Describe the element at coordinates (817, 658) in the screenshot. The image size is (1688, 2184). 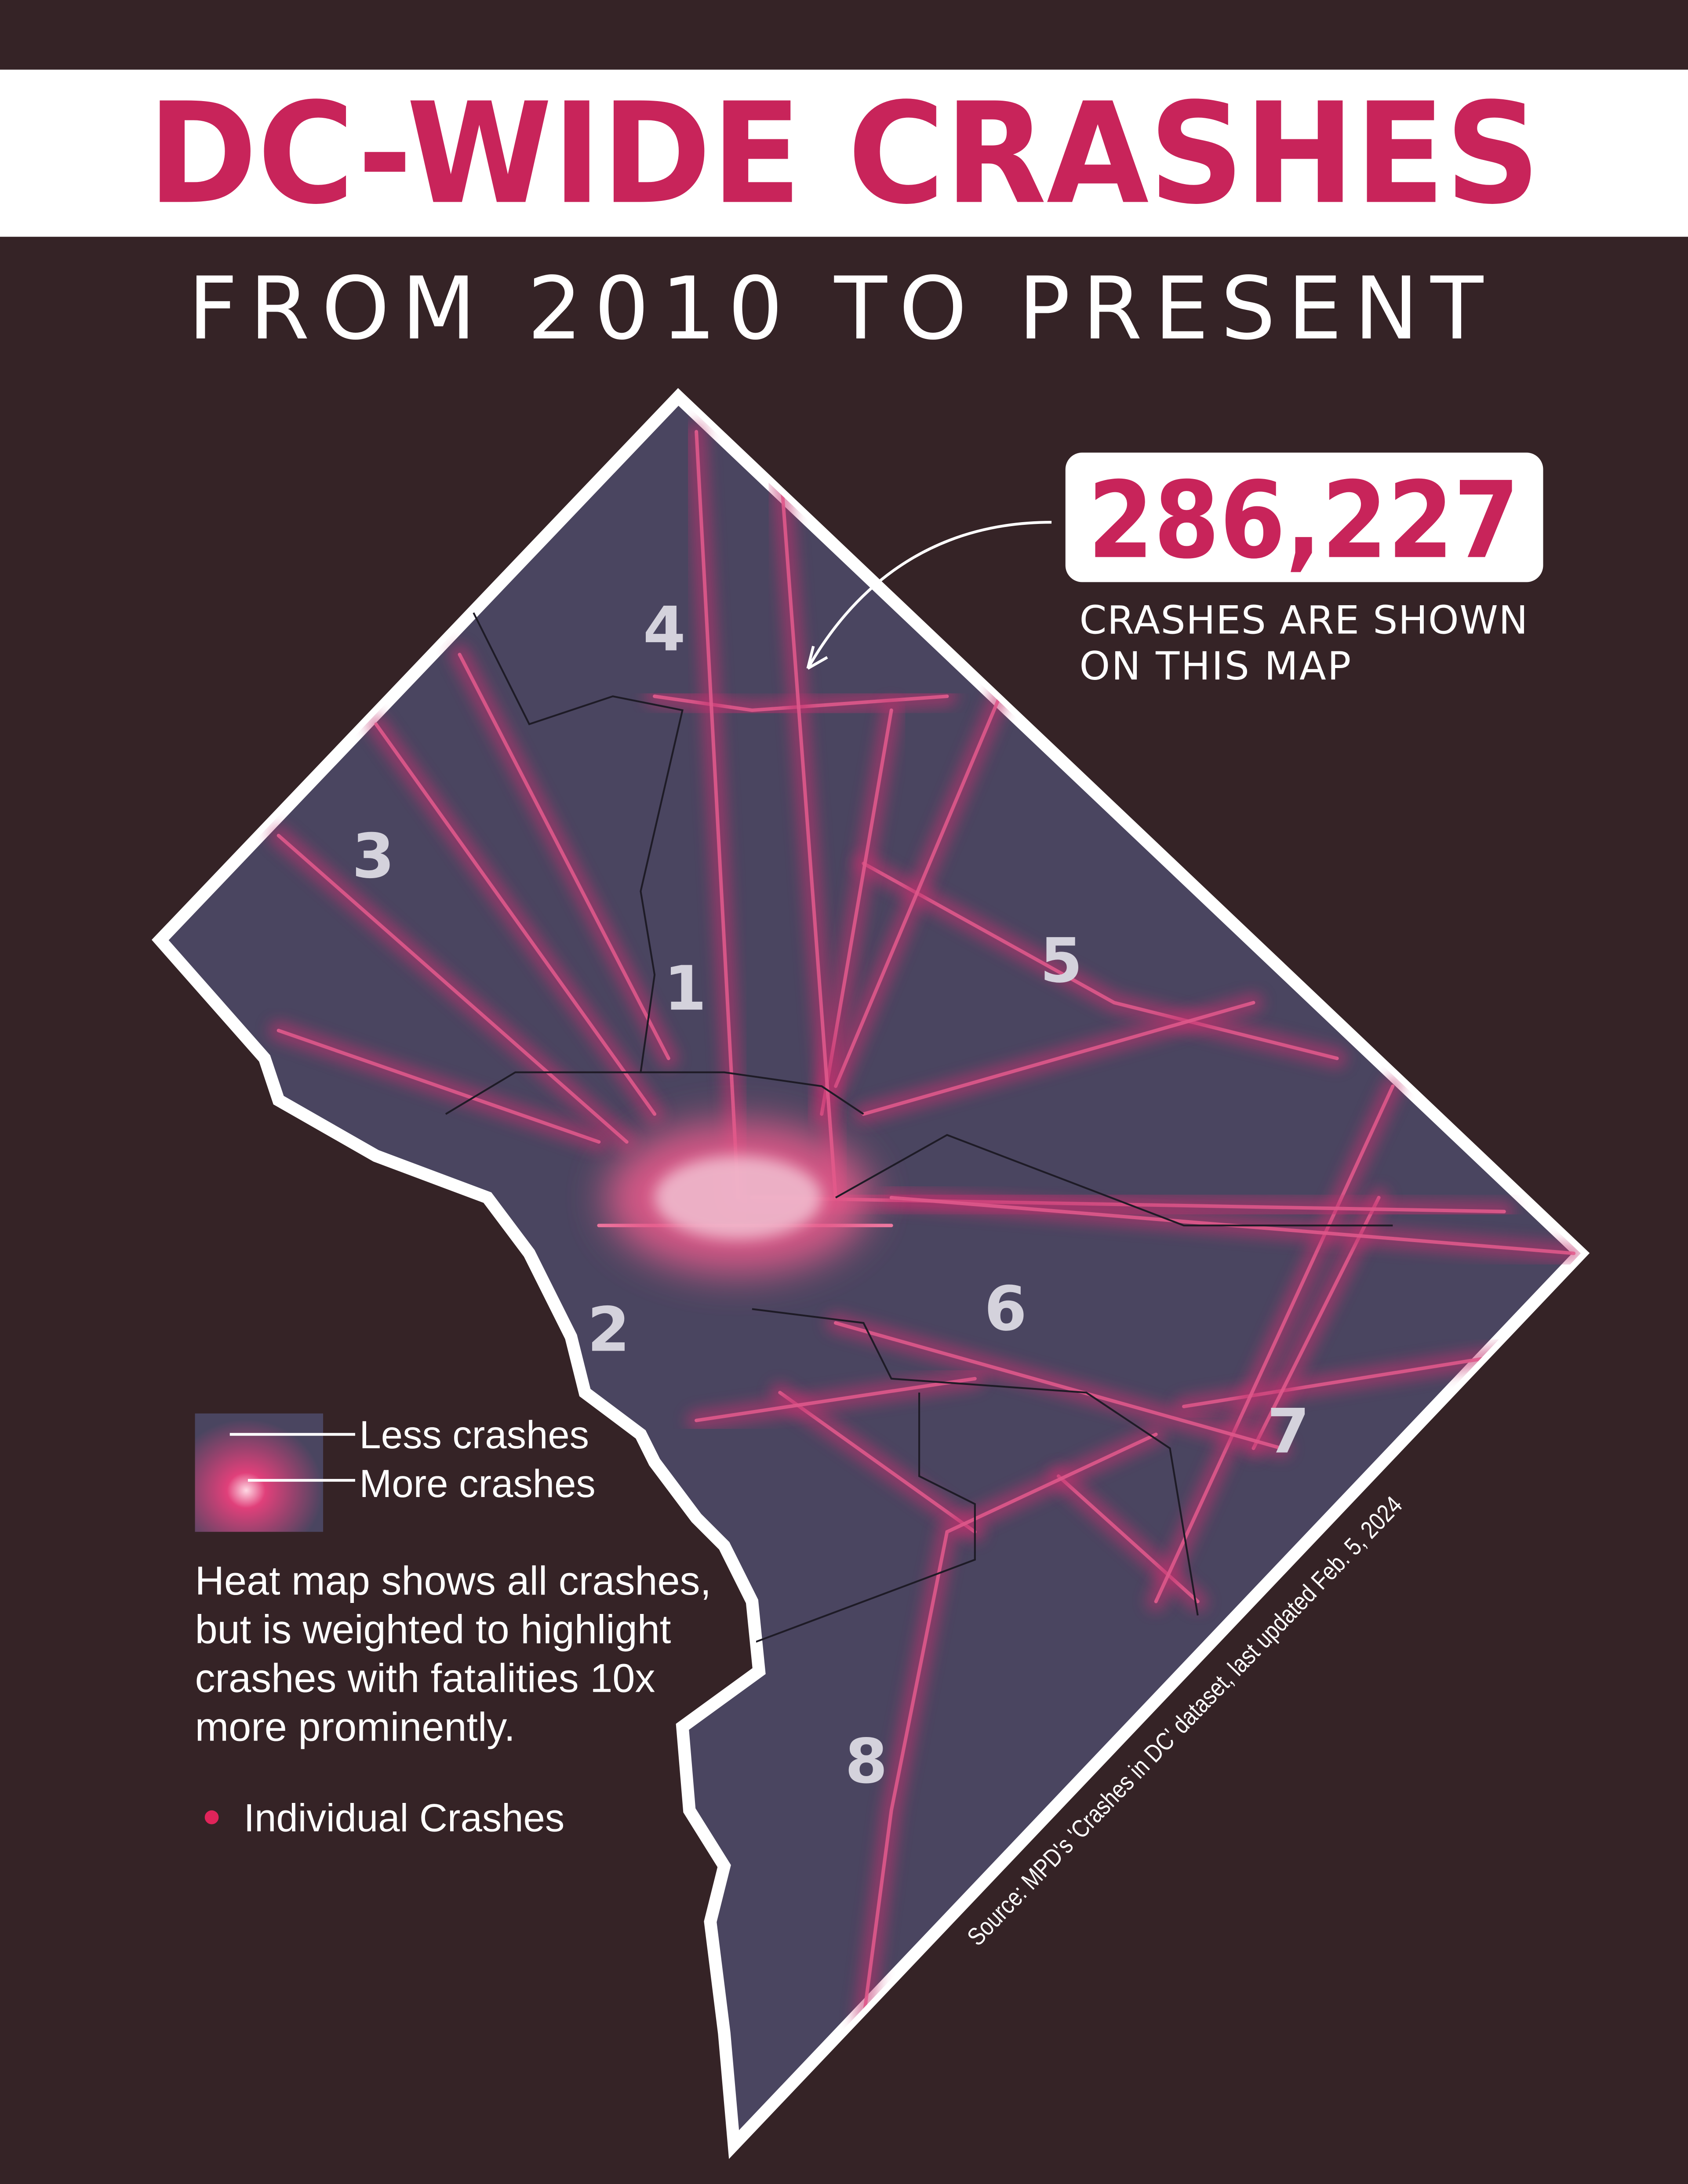
I see `arrow-head` at that location.